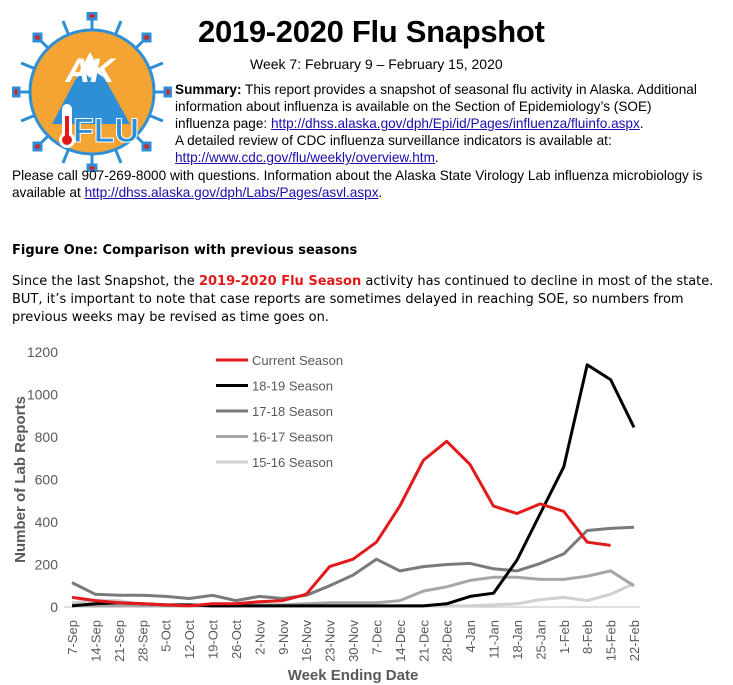  What do you see at coordinates (330, 641) in the screenshot?
I see `x-tick-label: 23-Nov` at bounding box center [330, 641].